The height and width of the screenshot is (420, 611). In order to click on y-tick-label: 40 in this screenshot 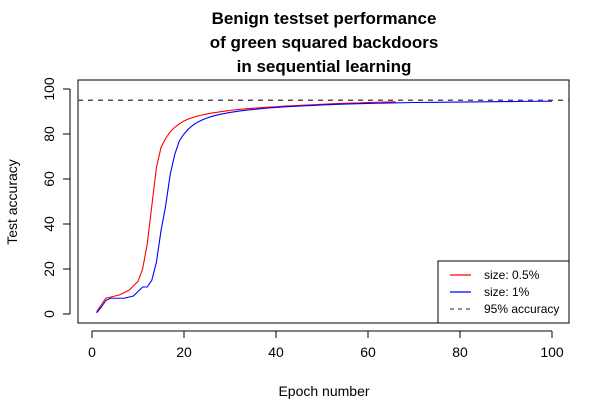, I will do `click(49, 224)`.